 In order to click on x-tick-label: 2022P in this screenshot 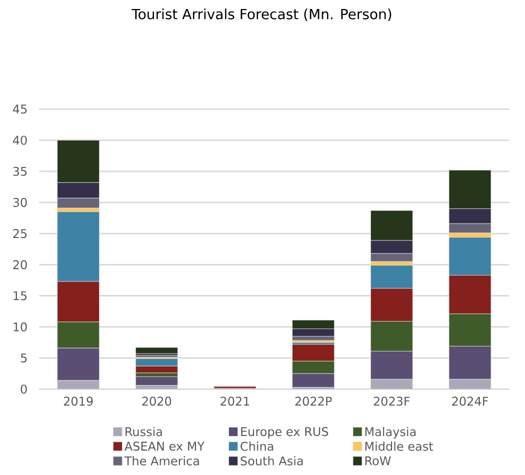, I will do `click(313, 401)`.